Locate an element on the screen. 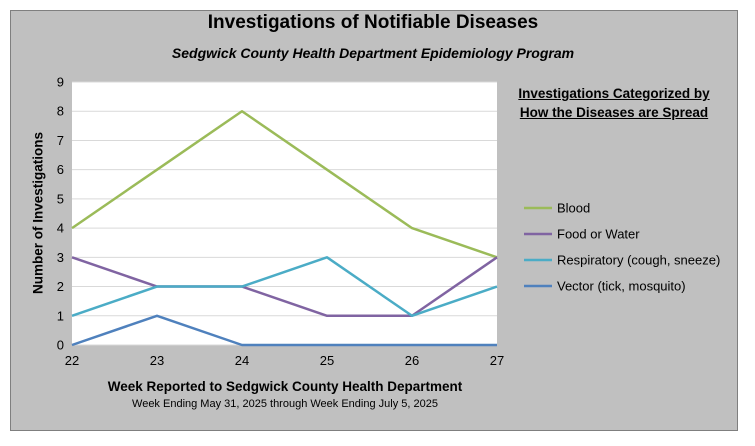  legend-label-2: Food or Water is located at coordinates (598, 234).